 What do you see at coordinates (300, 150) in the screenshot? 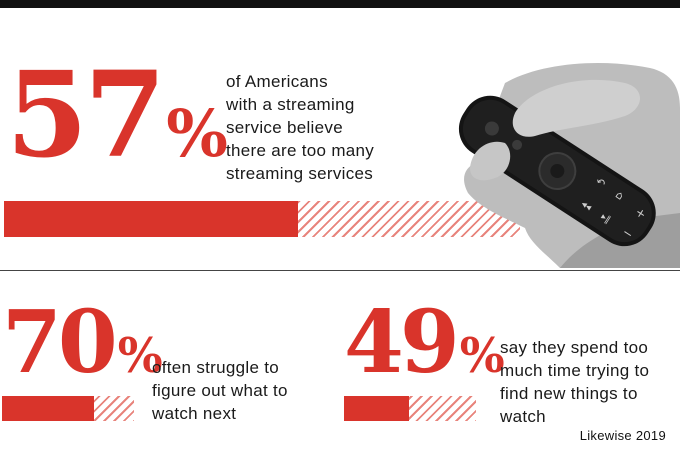
I see `stat-57-line: there are too many` at bounding box center [300, 150].